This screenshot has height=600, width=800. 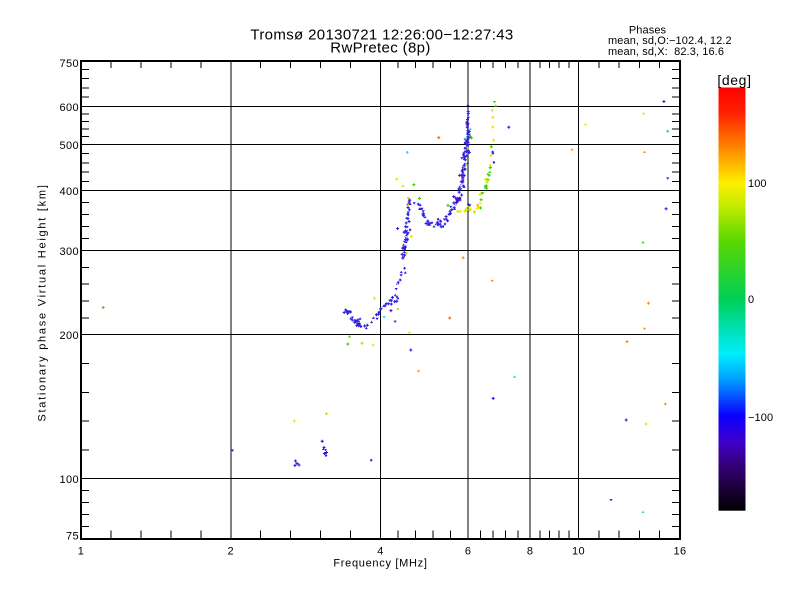 I want to click on svg-text: Frequency [MHz], so click(x=380, y=564).